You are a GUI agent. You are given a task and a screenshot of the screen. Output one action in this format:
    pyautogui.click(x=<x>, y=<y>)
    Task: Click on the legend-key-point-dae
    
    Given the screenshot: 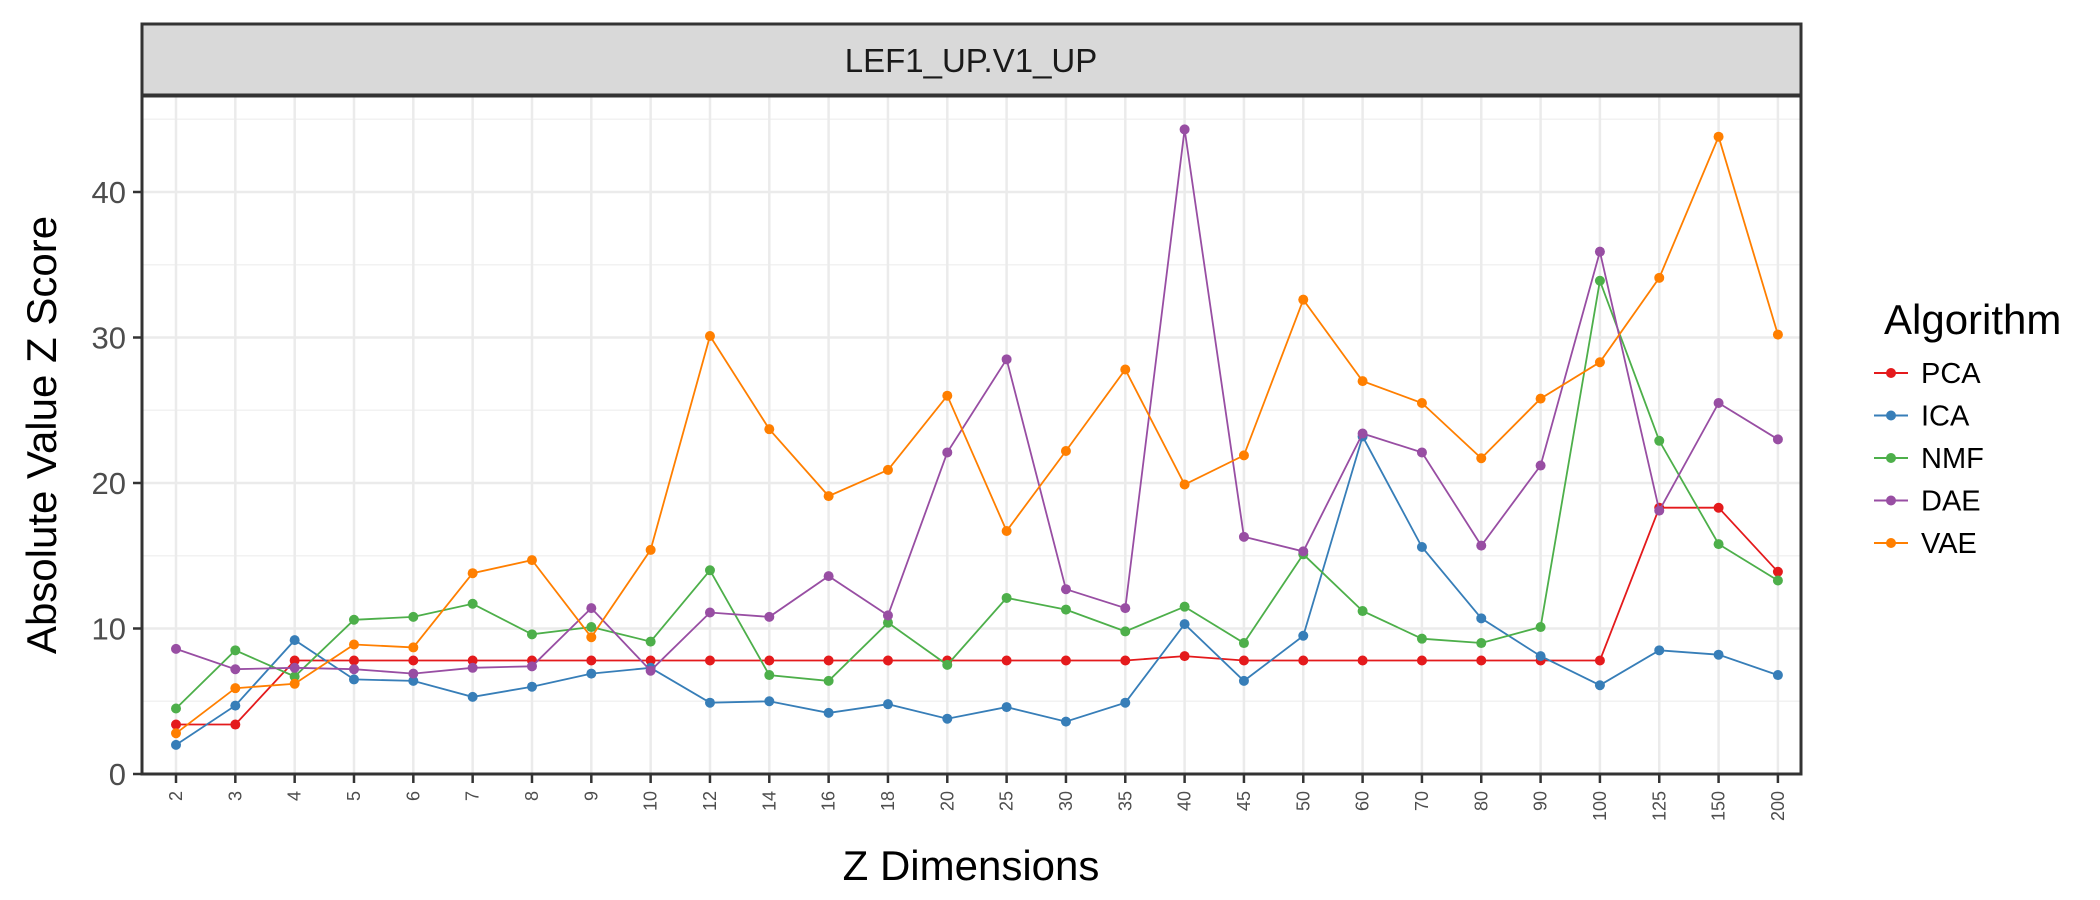 What is the action you would take?
    pyautogui.click(x=1891, y=500)
    